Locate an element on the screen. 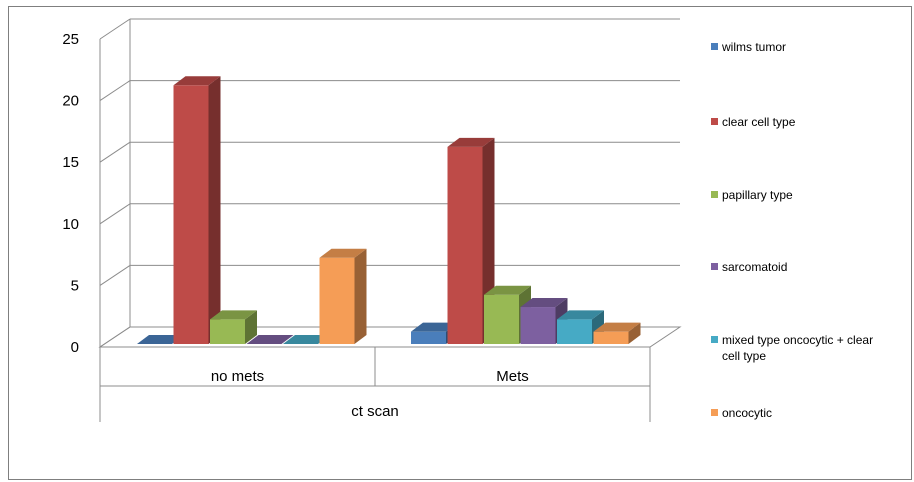 The image size is (914, 482). legend-label-2: papillary type is located at coordinates (757, 195).